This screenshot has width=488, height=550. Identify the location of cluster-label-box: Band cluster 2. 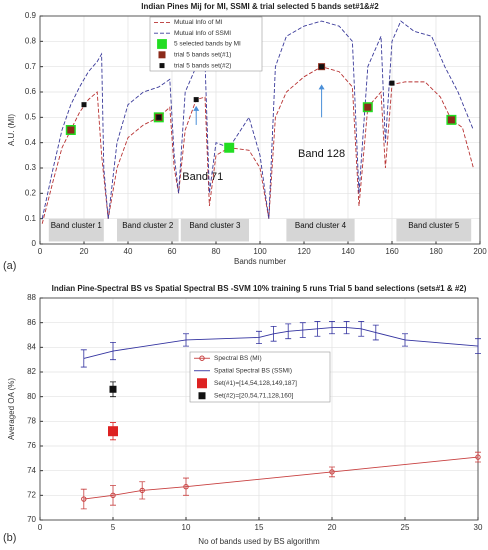
(148, 225).